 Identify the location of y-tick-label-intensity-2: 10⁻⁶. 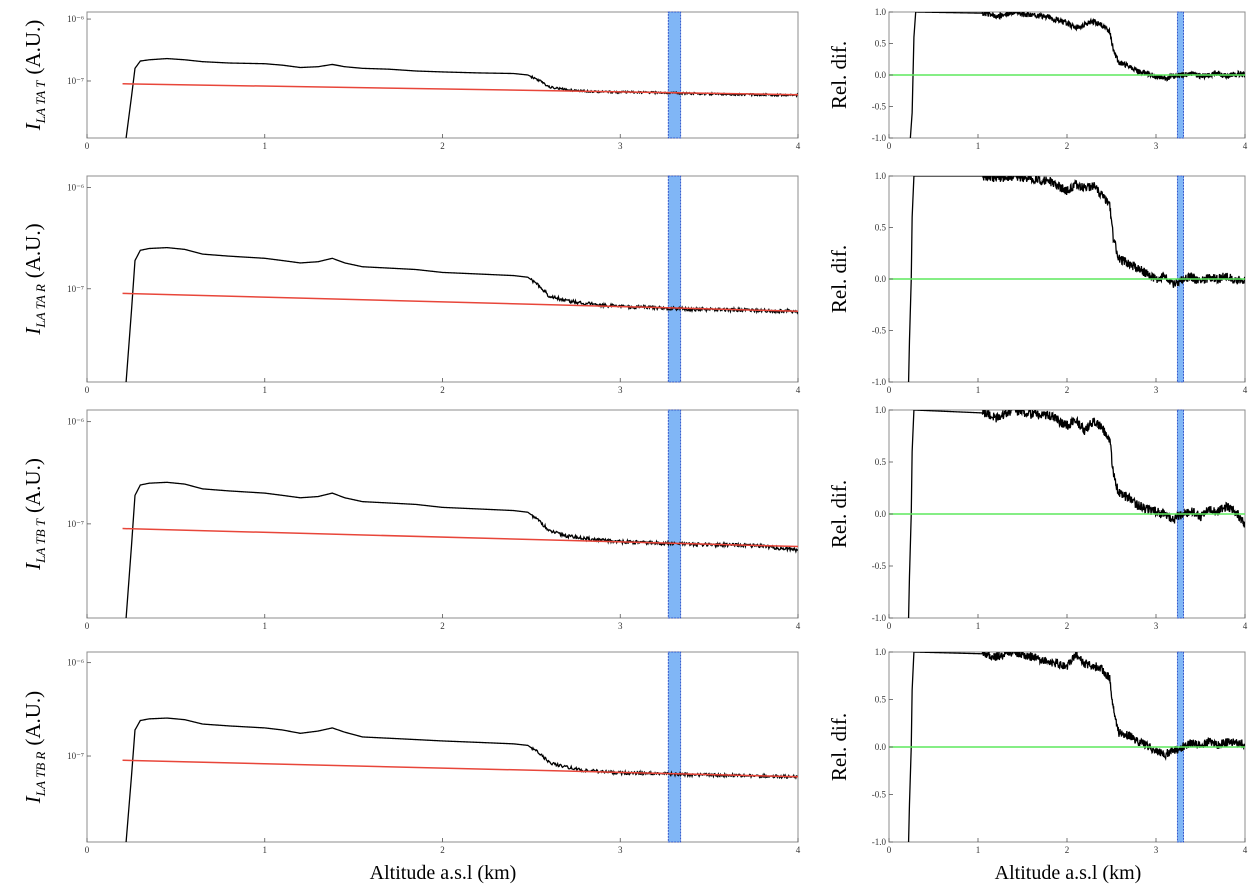
(75, 188).